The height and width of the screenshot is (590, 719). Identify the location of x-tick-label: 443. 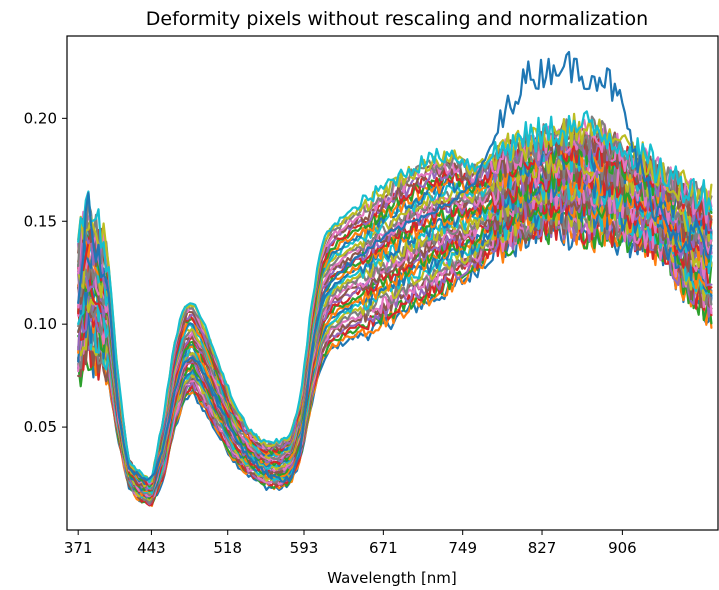
(151, 548).